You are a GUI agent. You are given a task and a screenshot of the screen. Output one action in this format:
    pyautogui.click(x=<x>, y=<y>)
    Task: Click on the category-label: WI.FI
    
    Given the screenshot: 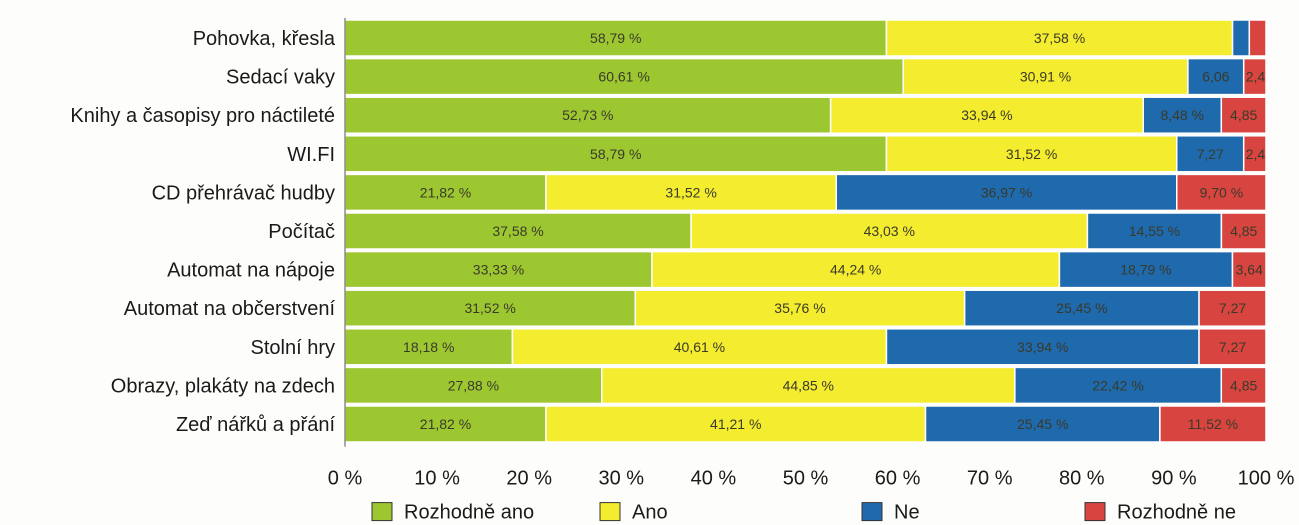 What is the action you would take?
    pyautogui.click(x=311, y=155)
    